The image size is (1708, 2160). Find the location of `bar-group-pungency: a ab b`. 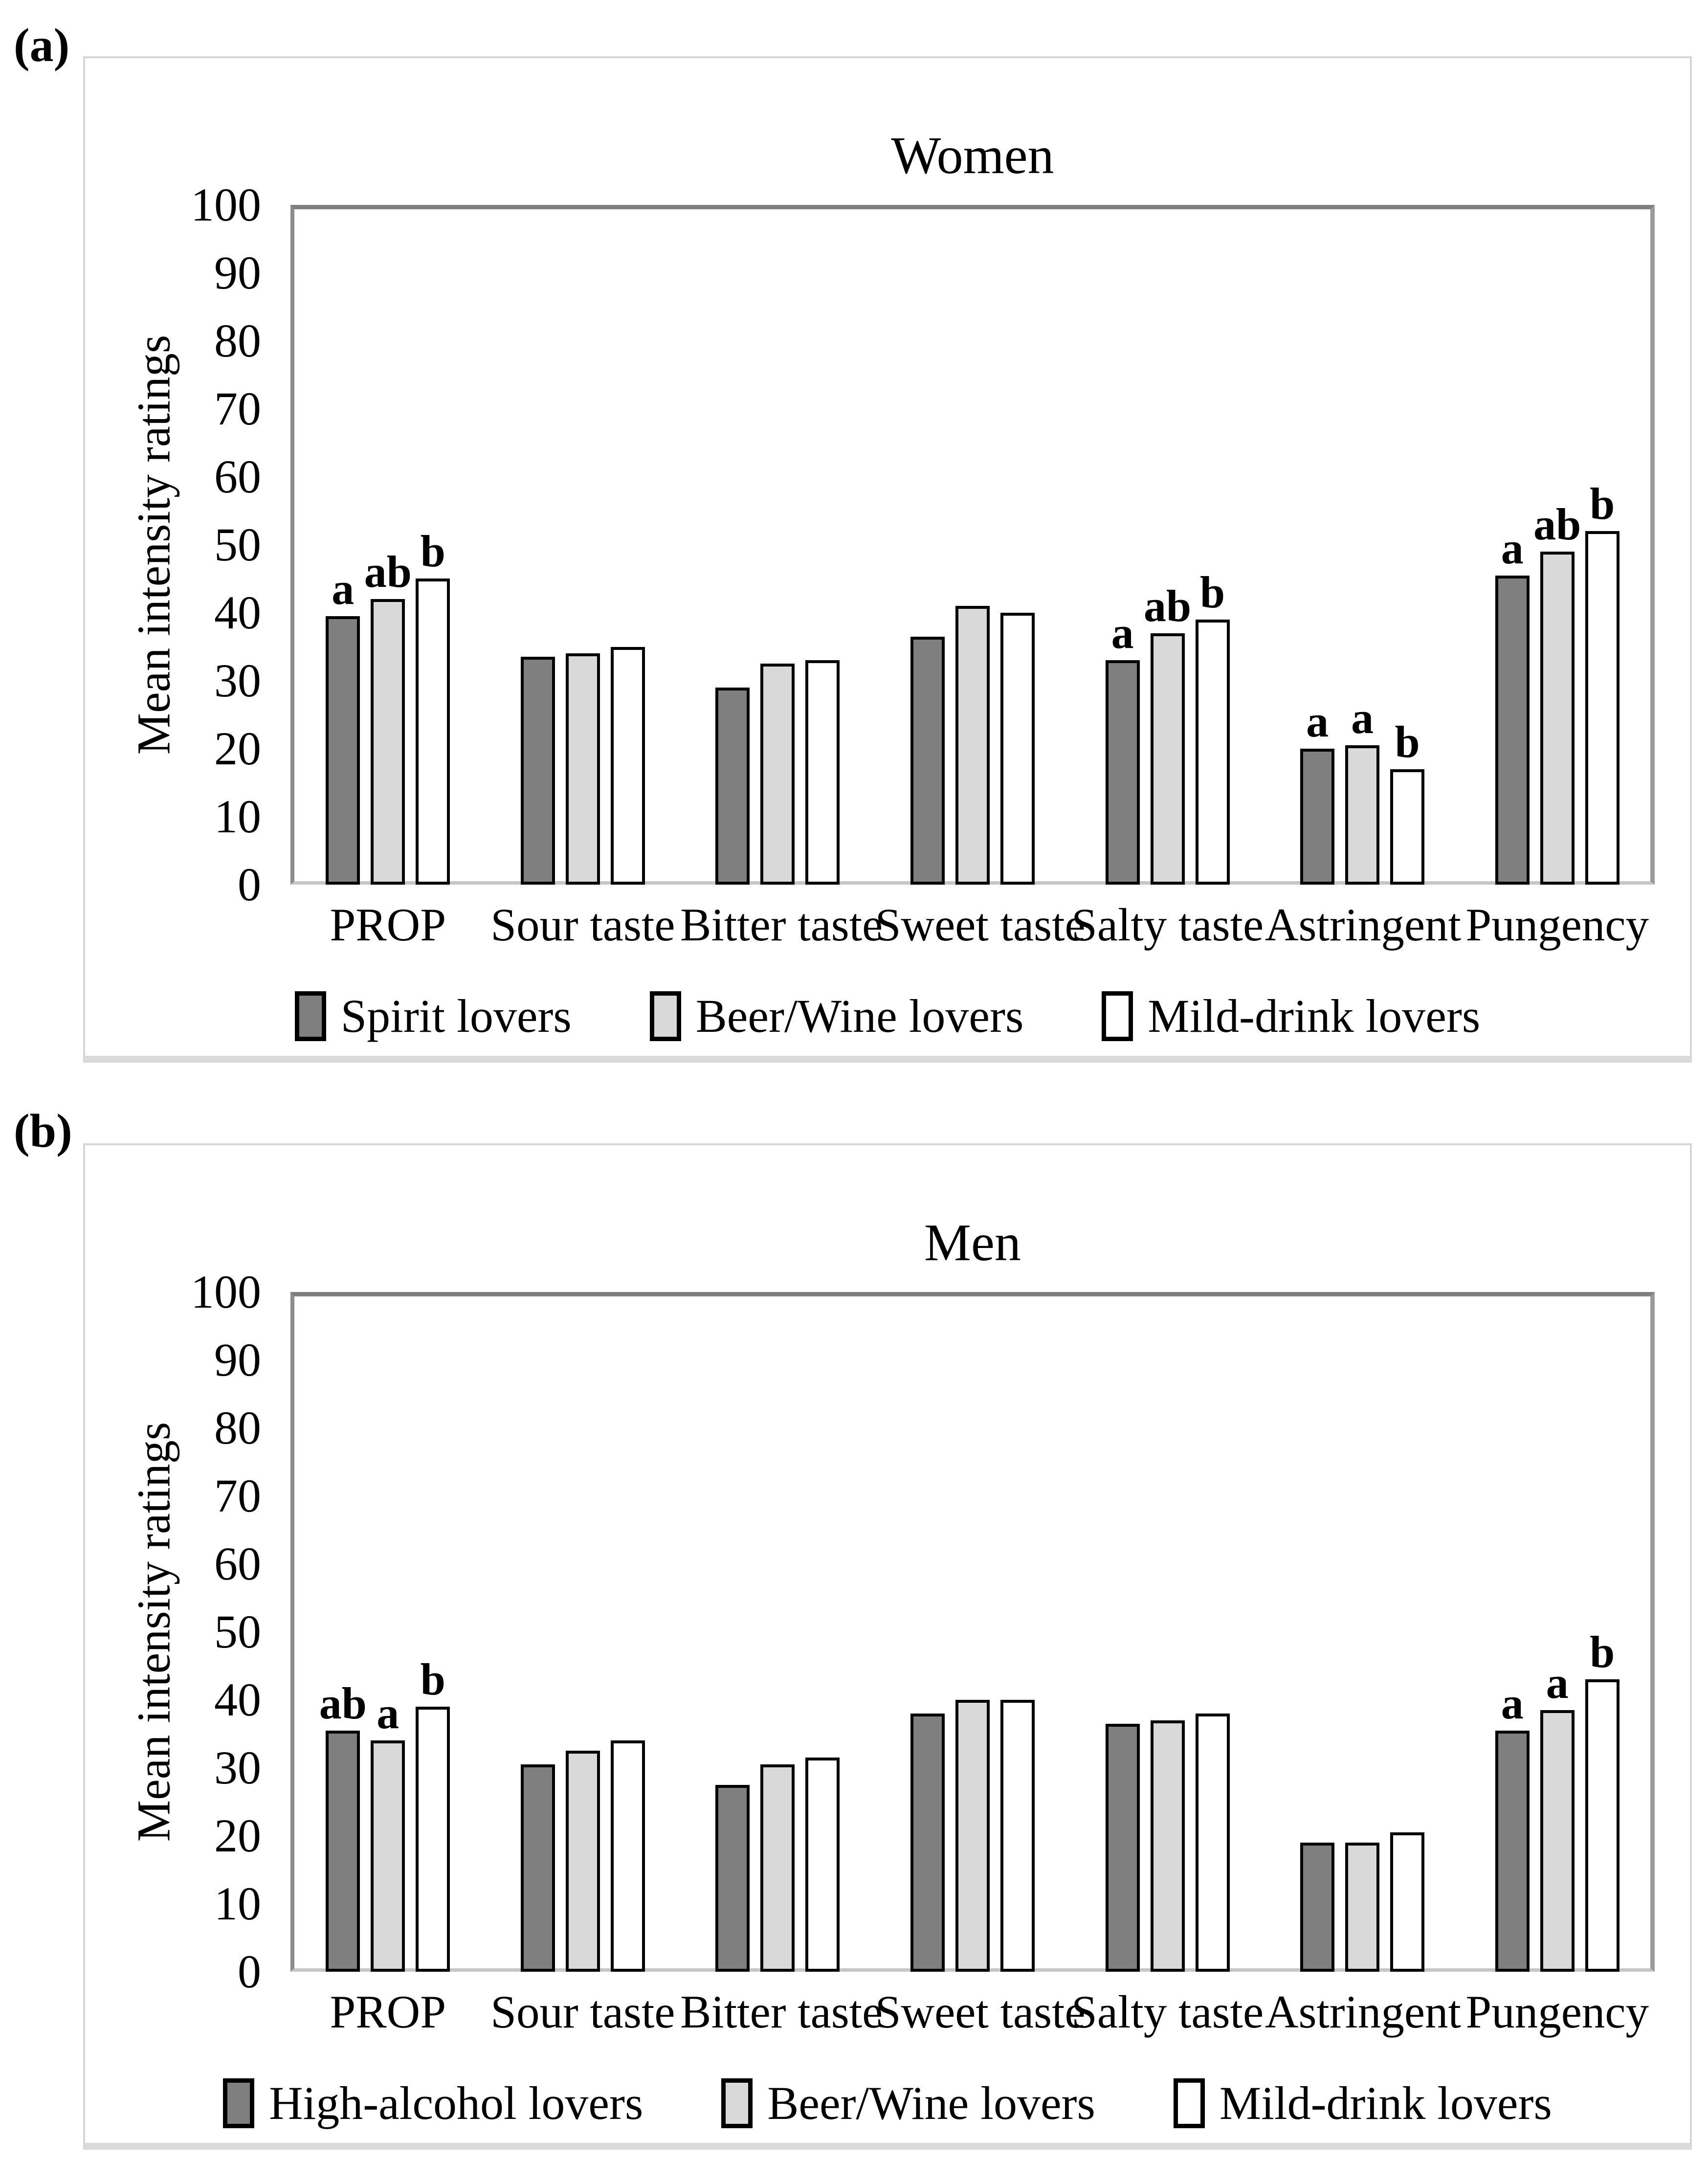

bar-group-pungency: a ab b is located at coordinates (1557, 545).